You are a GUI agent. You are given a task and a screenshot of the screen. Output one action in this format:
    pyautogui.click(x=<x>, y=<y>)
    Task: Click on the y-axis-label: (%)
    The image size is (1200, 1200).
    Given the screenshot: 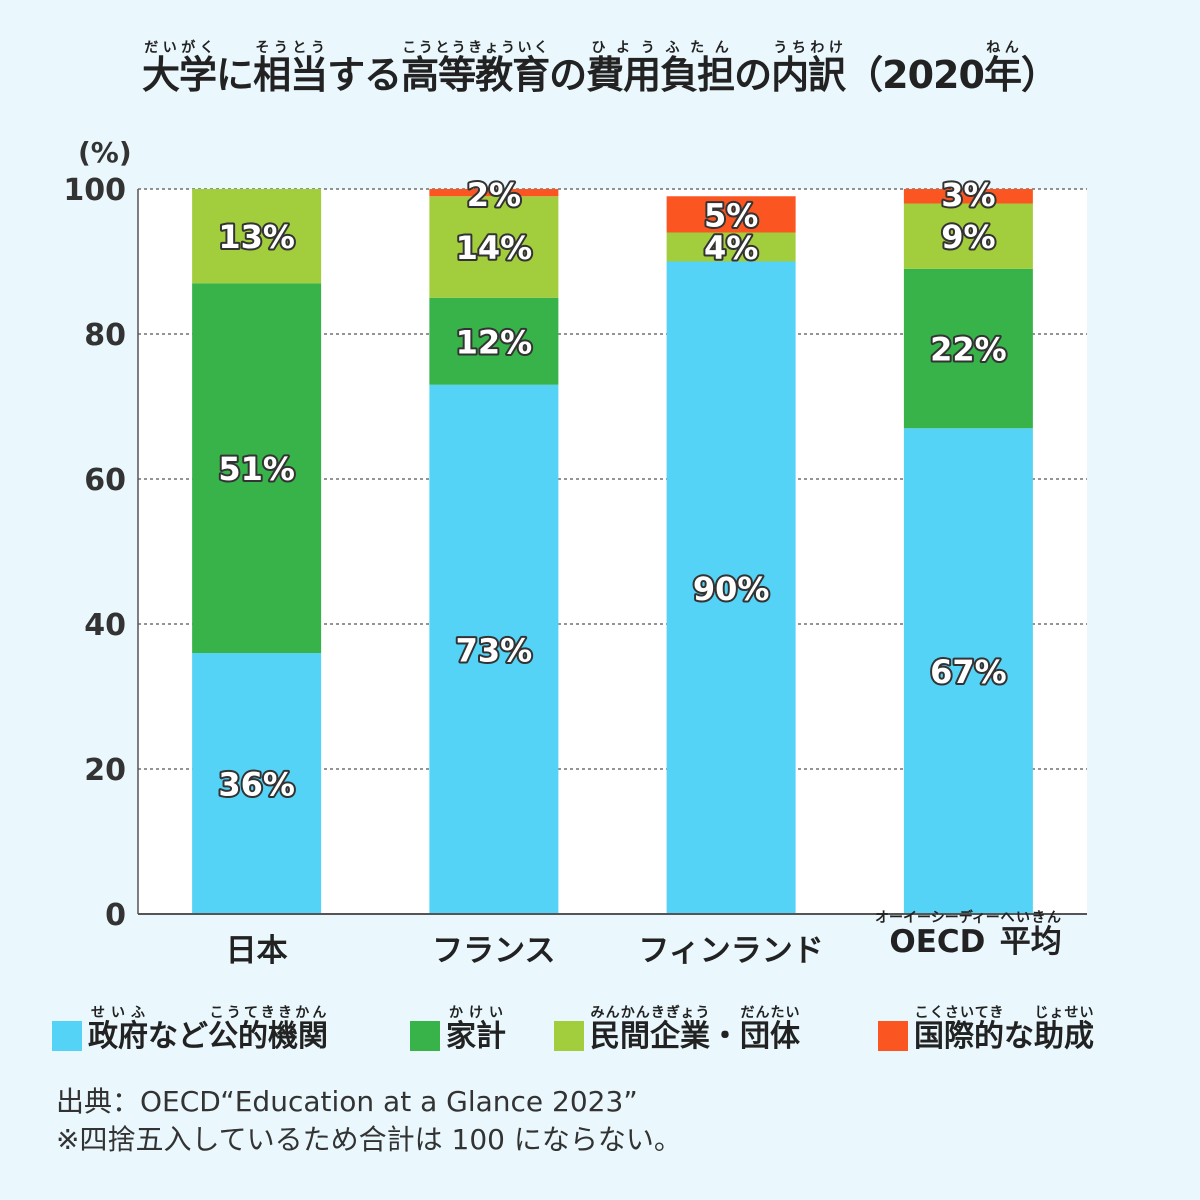 What is the action you would take?
    pyautogui.click(x=105, y=152)
    